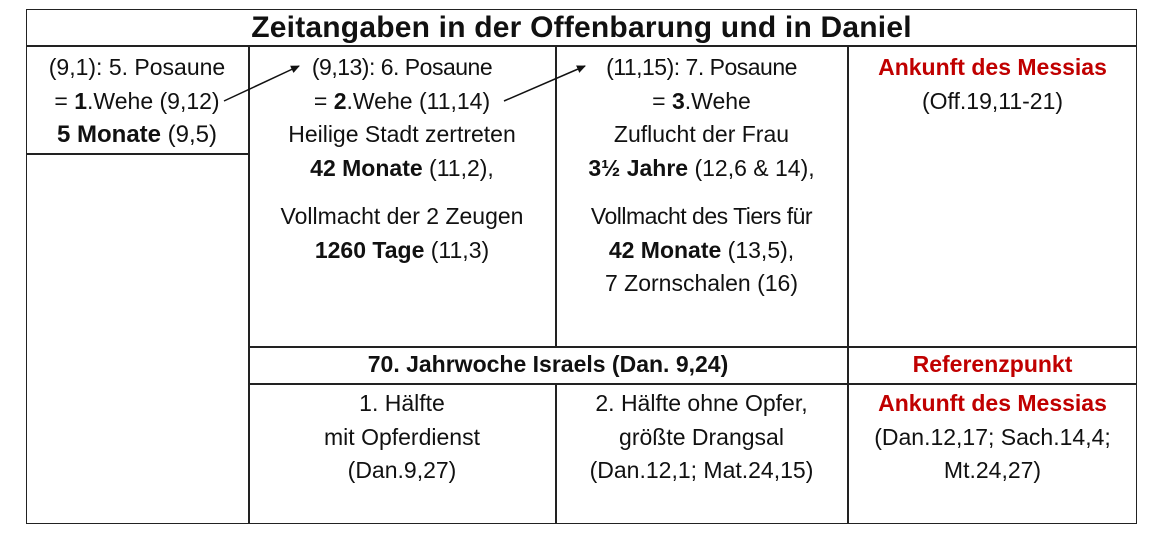  I want to click on col1-bottom-line, so click(137, 154).